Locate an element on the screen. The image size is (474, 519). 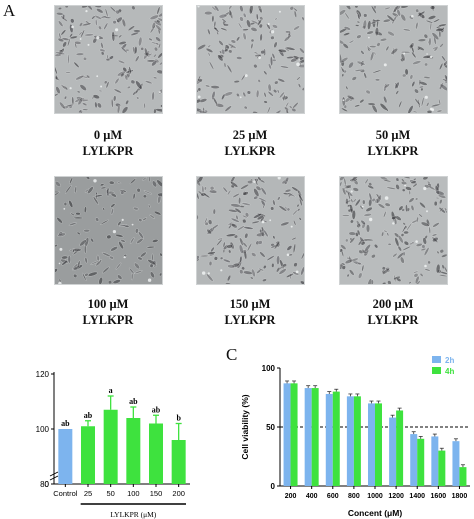
x-tick-label: 100 is located at coordinates (133, 493).